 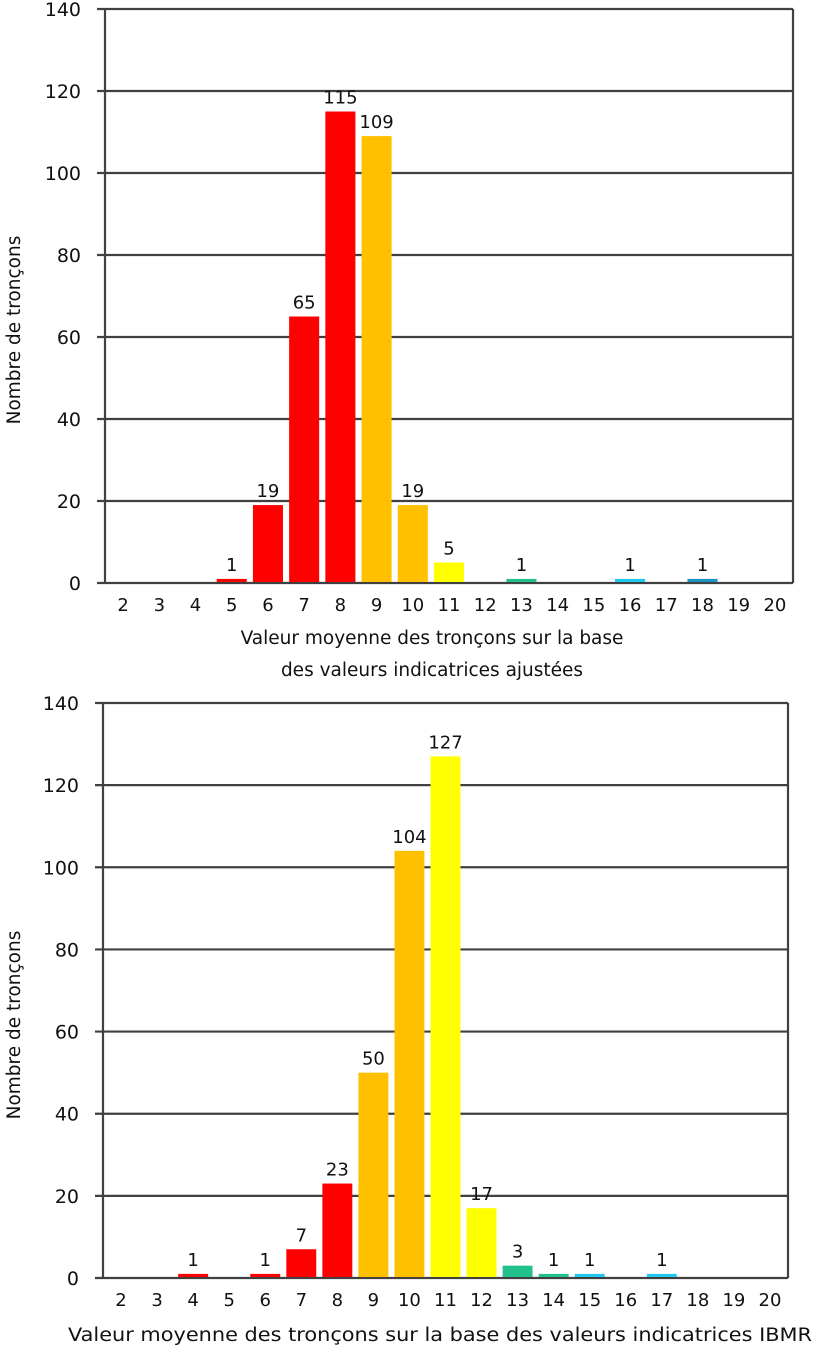 What do you see at coordinates (432, 670) in the screenshot?
I see `x-axis-title: des valeurs indicatrices ajustées` at bounding box center [432, 670].